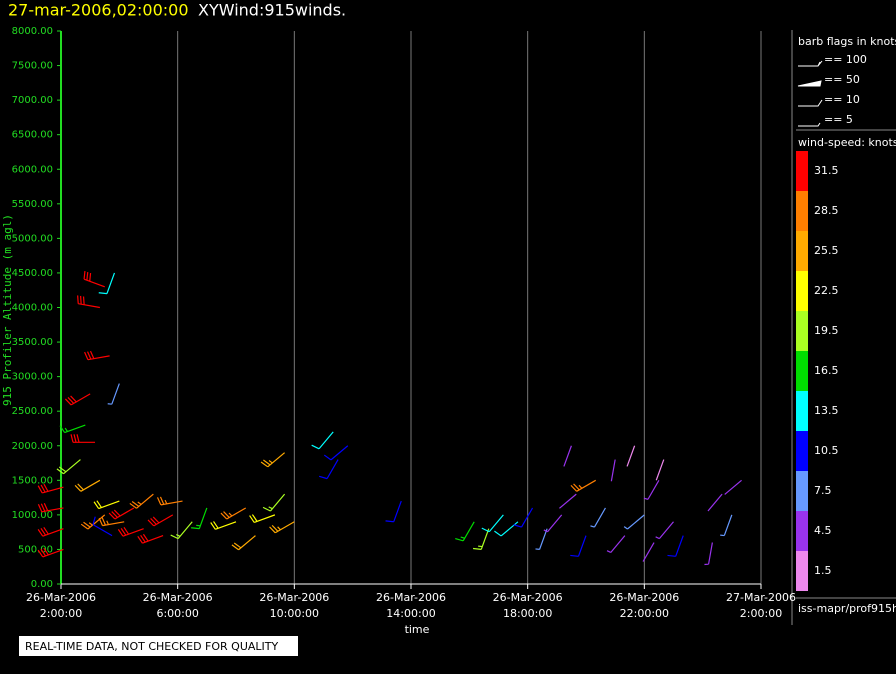 The image size is (896, 674). What do you see at coordinates (823, 570) in the screenshot?
I see `colorbar-label: 1.5` at bounding box center [823, 570].